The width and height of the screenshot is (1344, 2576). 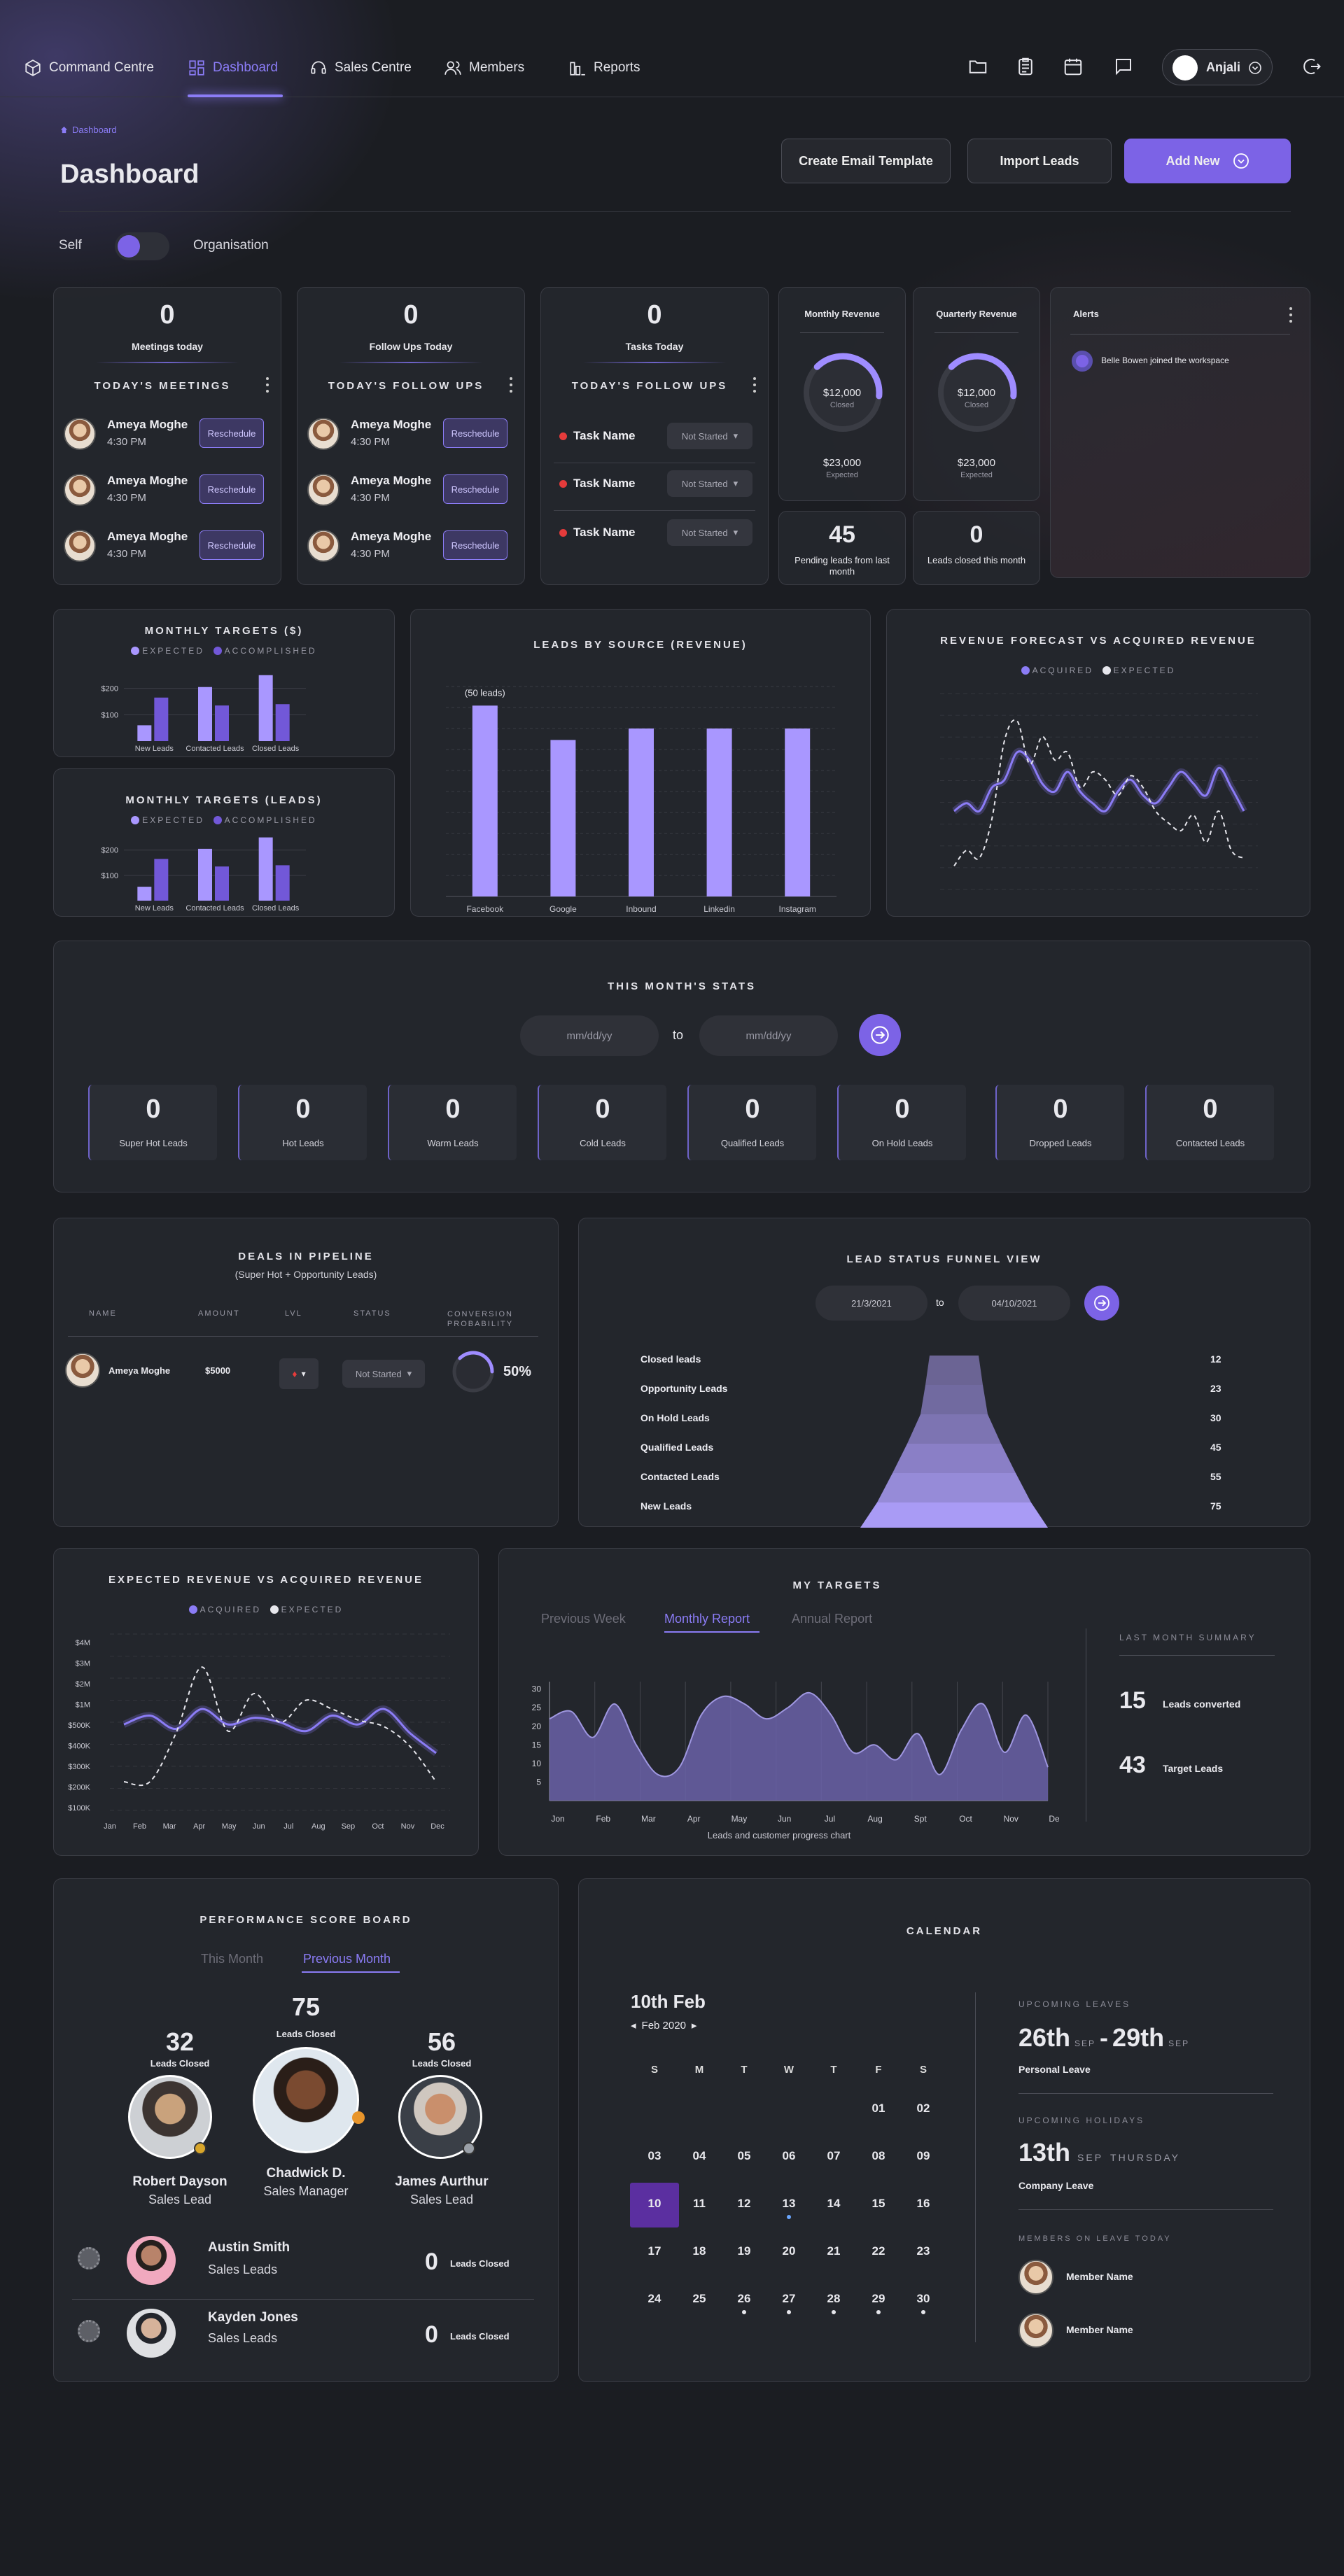 I want to click on tab-previous-month: Previous Month, so click(x=347, y=1959).